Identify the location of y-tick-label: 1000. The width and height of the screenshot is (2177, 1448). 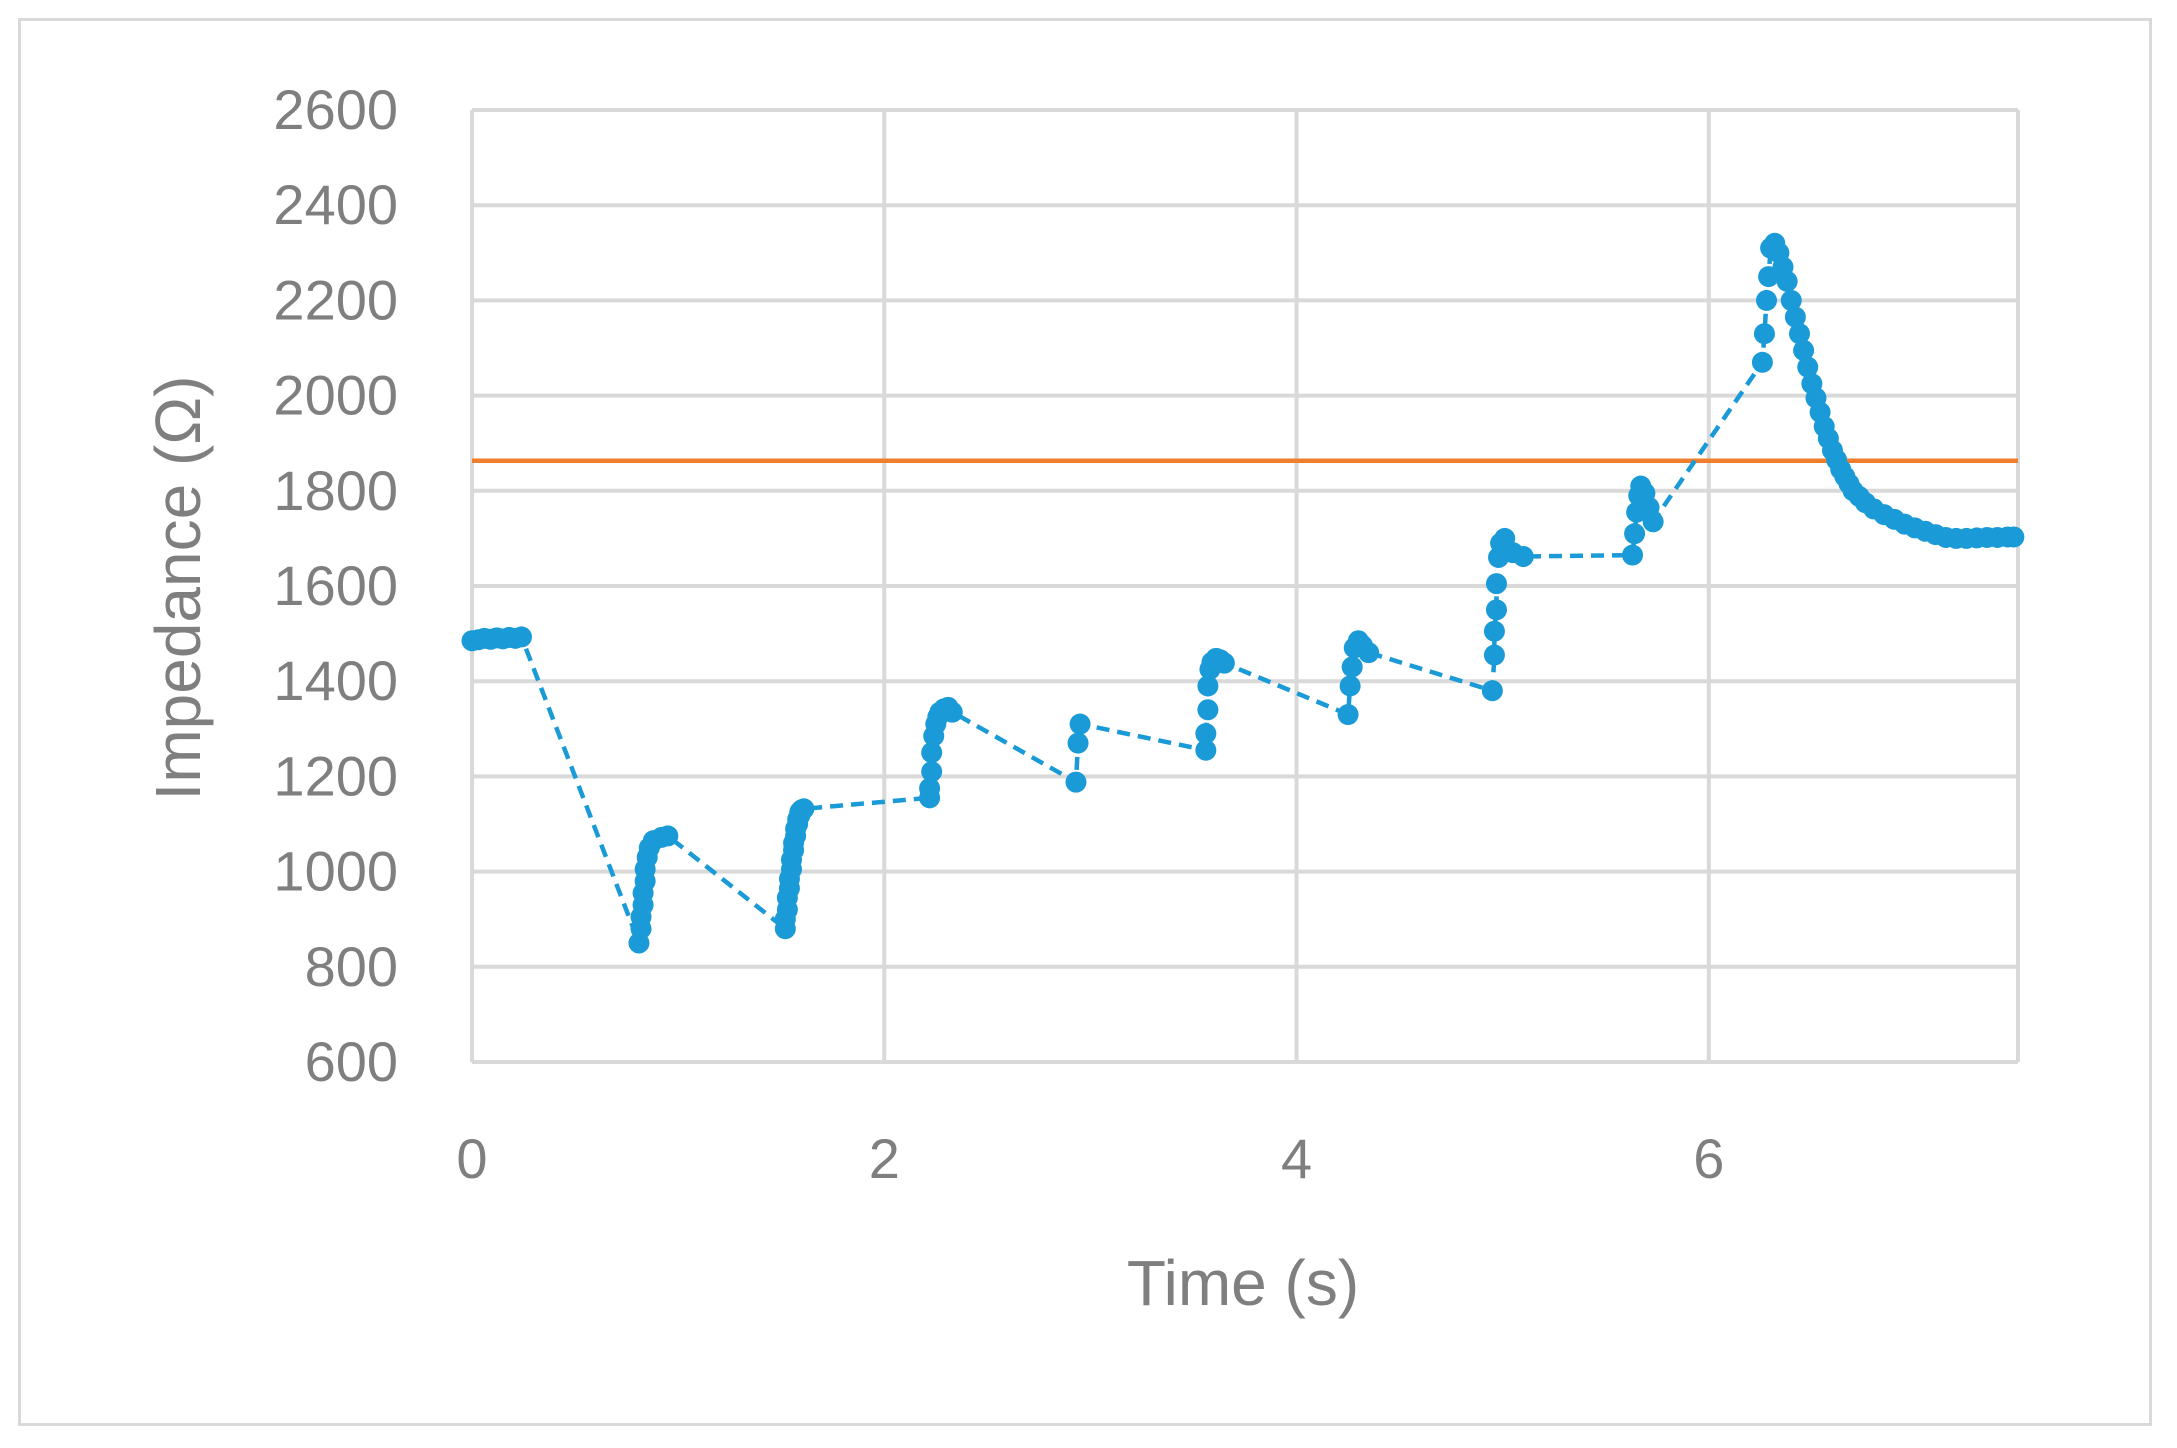
(335, 871).